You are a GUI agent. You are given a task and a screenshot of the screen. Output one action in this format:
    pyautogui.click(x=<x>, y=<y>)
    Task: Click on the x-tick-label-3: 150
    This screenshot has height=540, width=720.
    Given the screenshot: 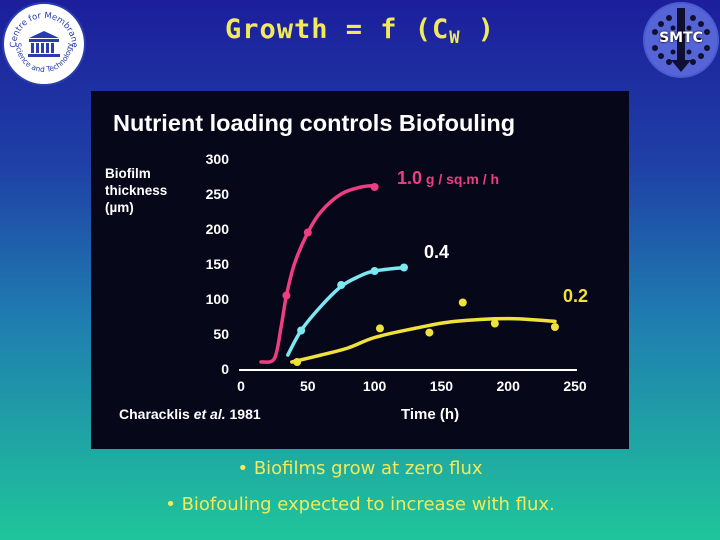 What is the action you would take?
    pyautogui.click(x=442, y=386)
    